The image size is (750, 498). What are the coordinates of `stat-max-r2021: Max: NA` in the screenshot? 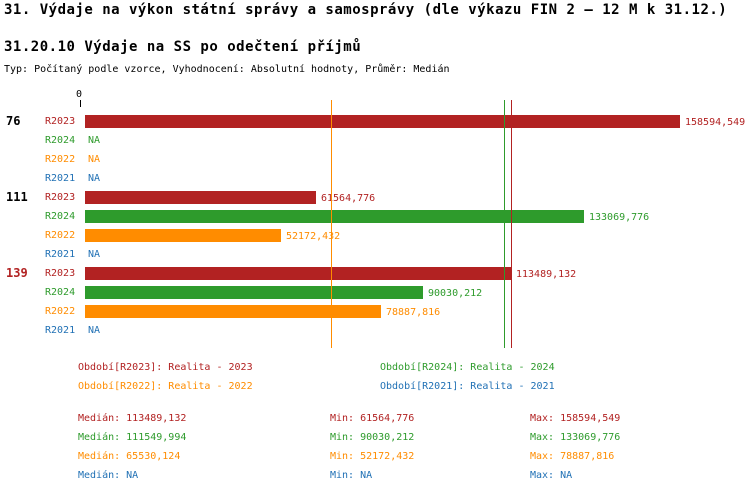 It's located at (551, 475).